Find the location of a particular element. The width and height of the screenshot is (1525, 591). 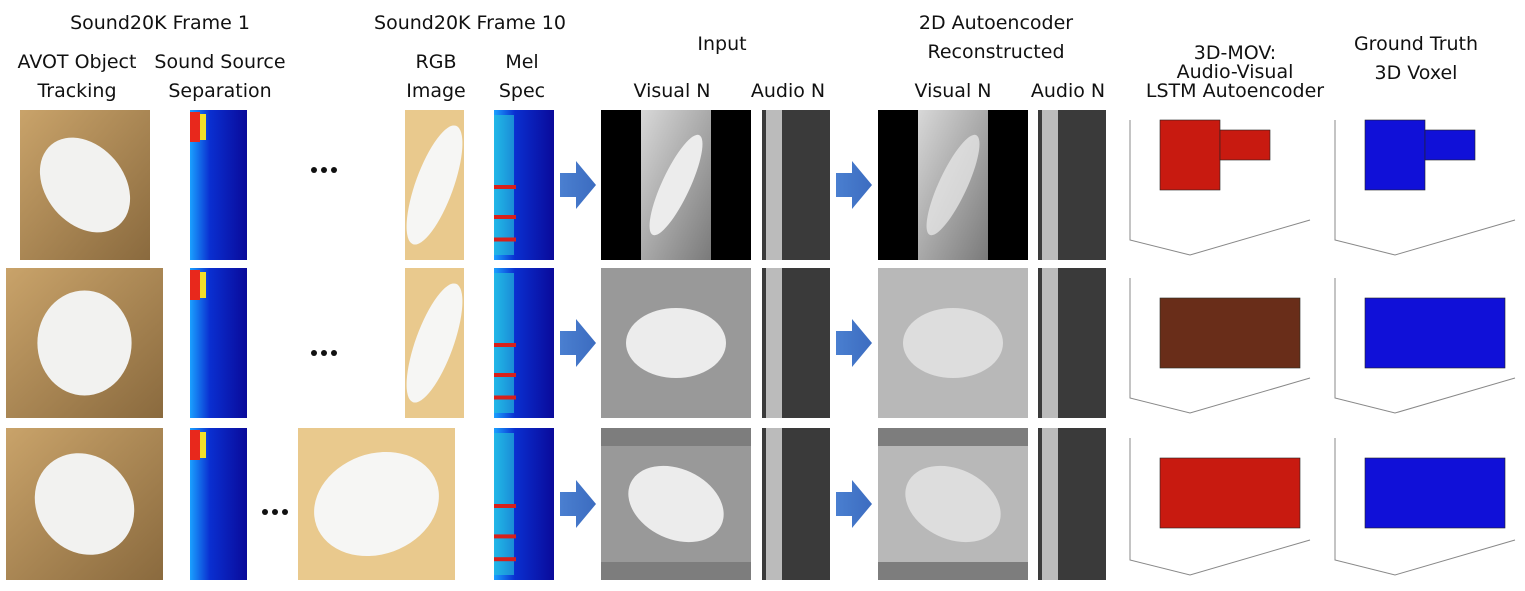

column-label: Tracking is located at coordinates (76, 91).